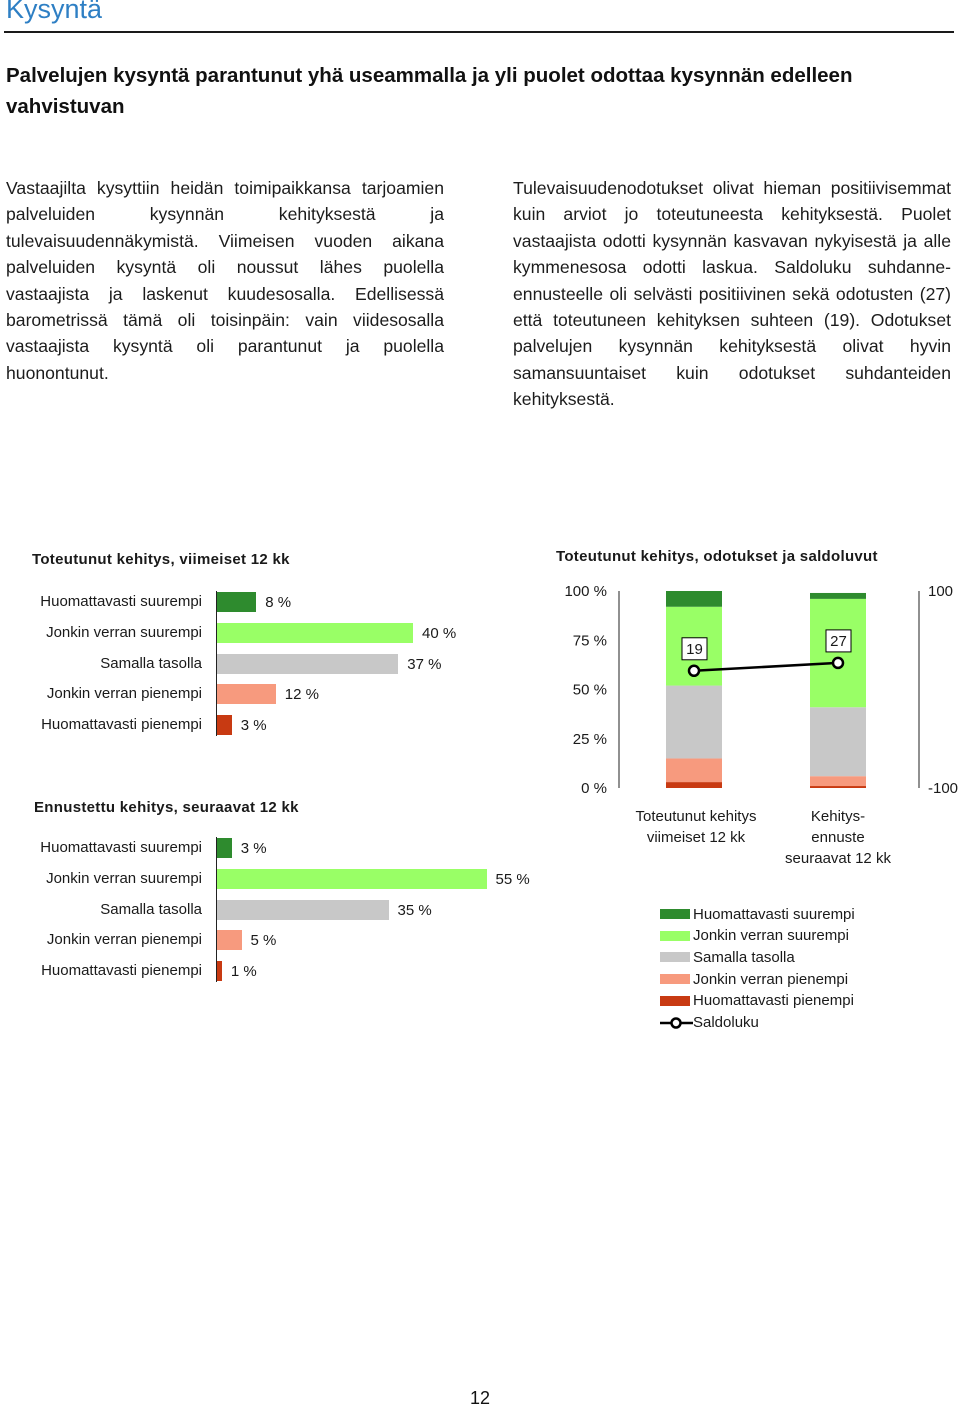 This screenshot has height=1409, width=960. Describe the element at coordinates (224, 725) in the screenshot. I see `realised-bar-huomattavasti-pienempi` at that location.